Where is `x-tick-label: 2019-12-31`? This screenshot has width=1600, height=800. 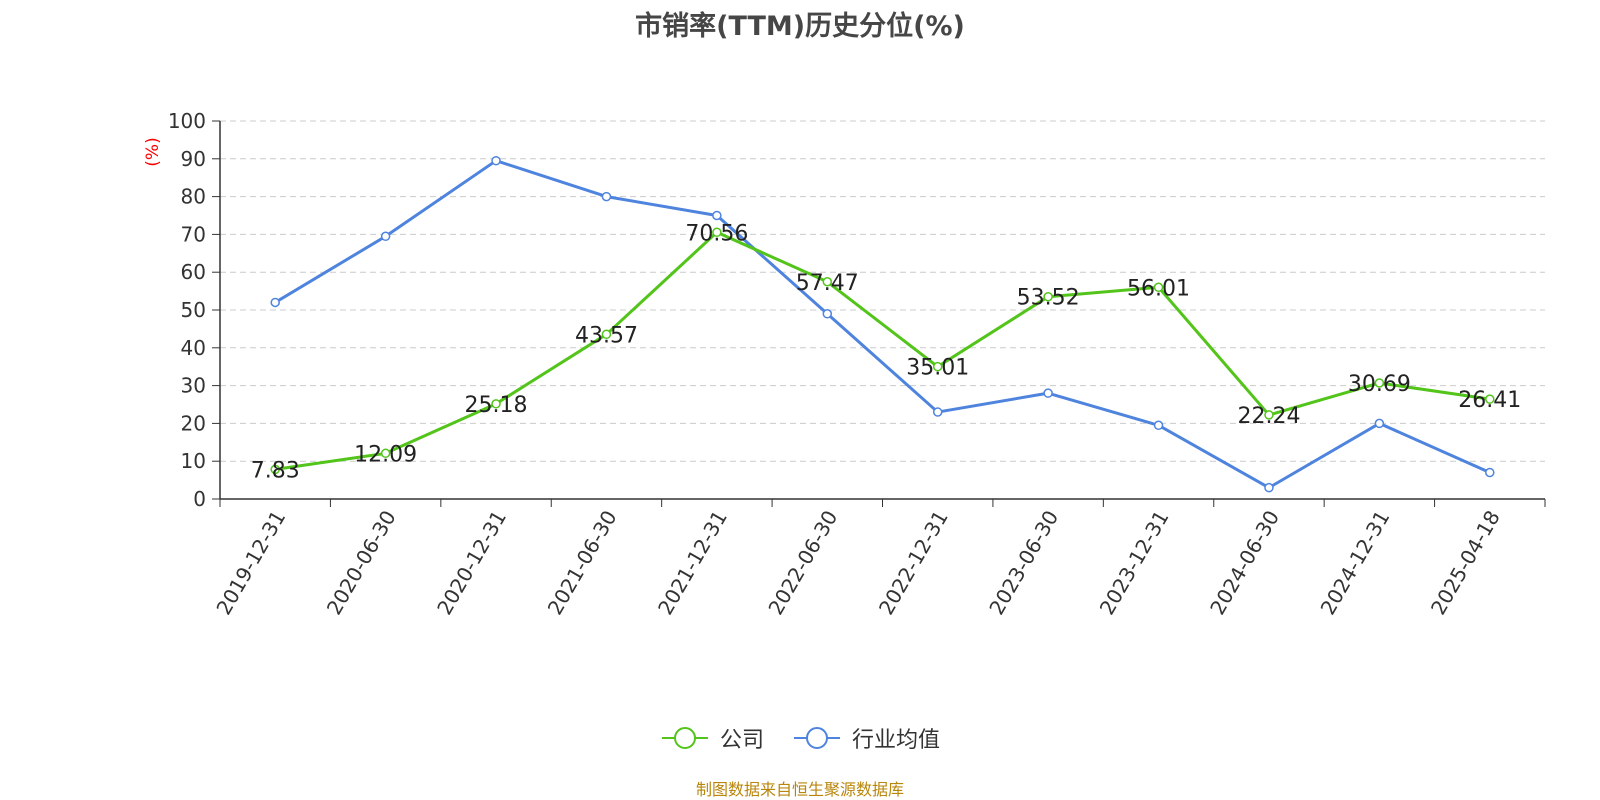 x-tick-label: 2019-12-31 is located at coordinates (250, 562).